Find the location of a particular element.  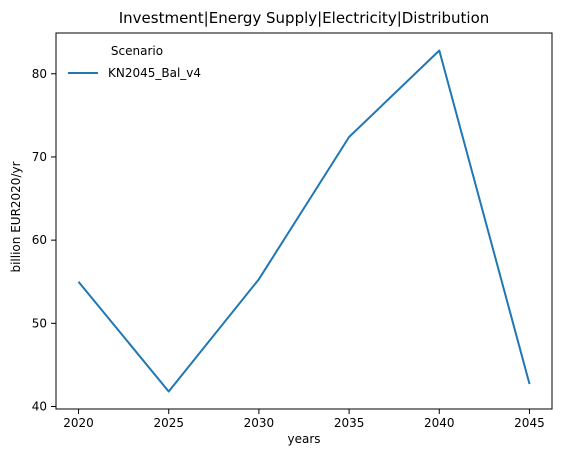

y-axis-label: billion EUR2020/yr is located at coordinates (16, 216).